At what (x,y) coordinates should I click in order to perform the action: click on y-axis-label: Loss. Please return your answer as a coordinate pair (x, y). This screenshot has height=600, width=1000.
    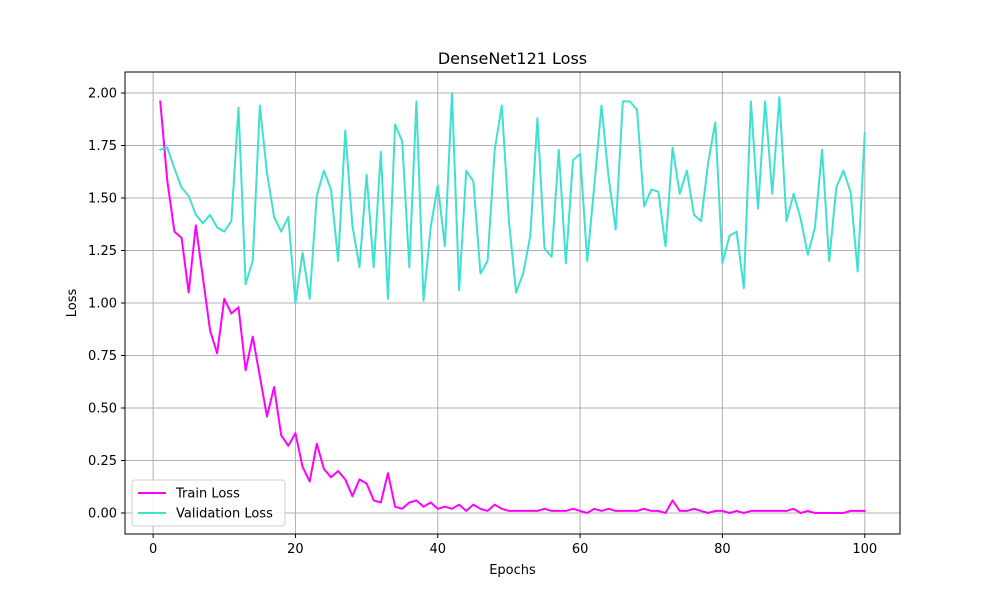
    Looking at the image, I should click on (72, 303).